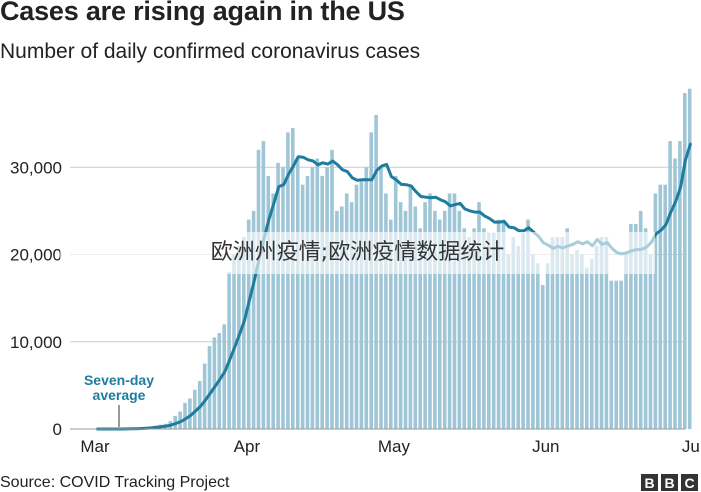 Image resolution: width=701 pixels, height=492 pixels. What do you see at coordinates (36, 342) in the screenshot?
I see `y-tick-label: 10,000` at bounding box center [36, 342].